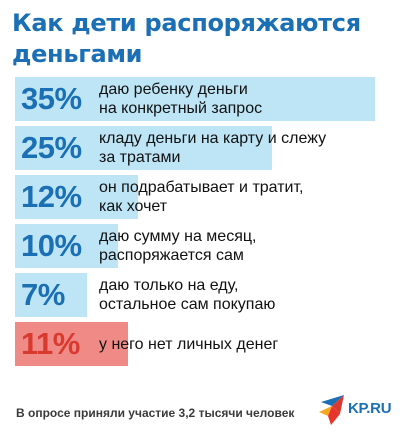  What do you see at coordinates (51, 147) in the screenshot?
I see `value-label-1: 25%` at bounding box center [51, 147].